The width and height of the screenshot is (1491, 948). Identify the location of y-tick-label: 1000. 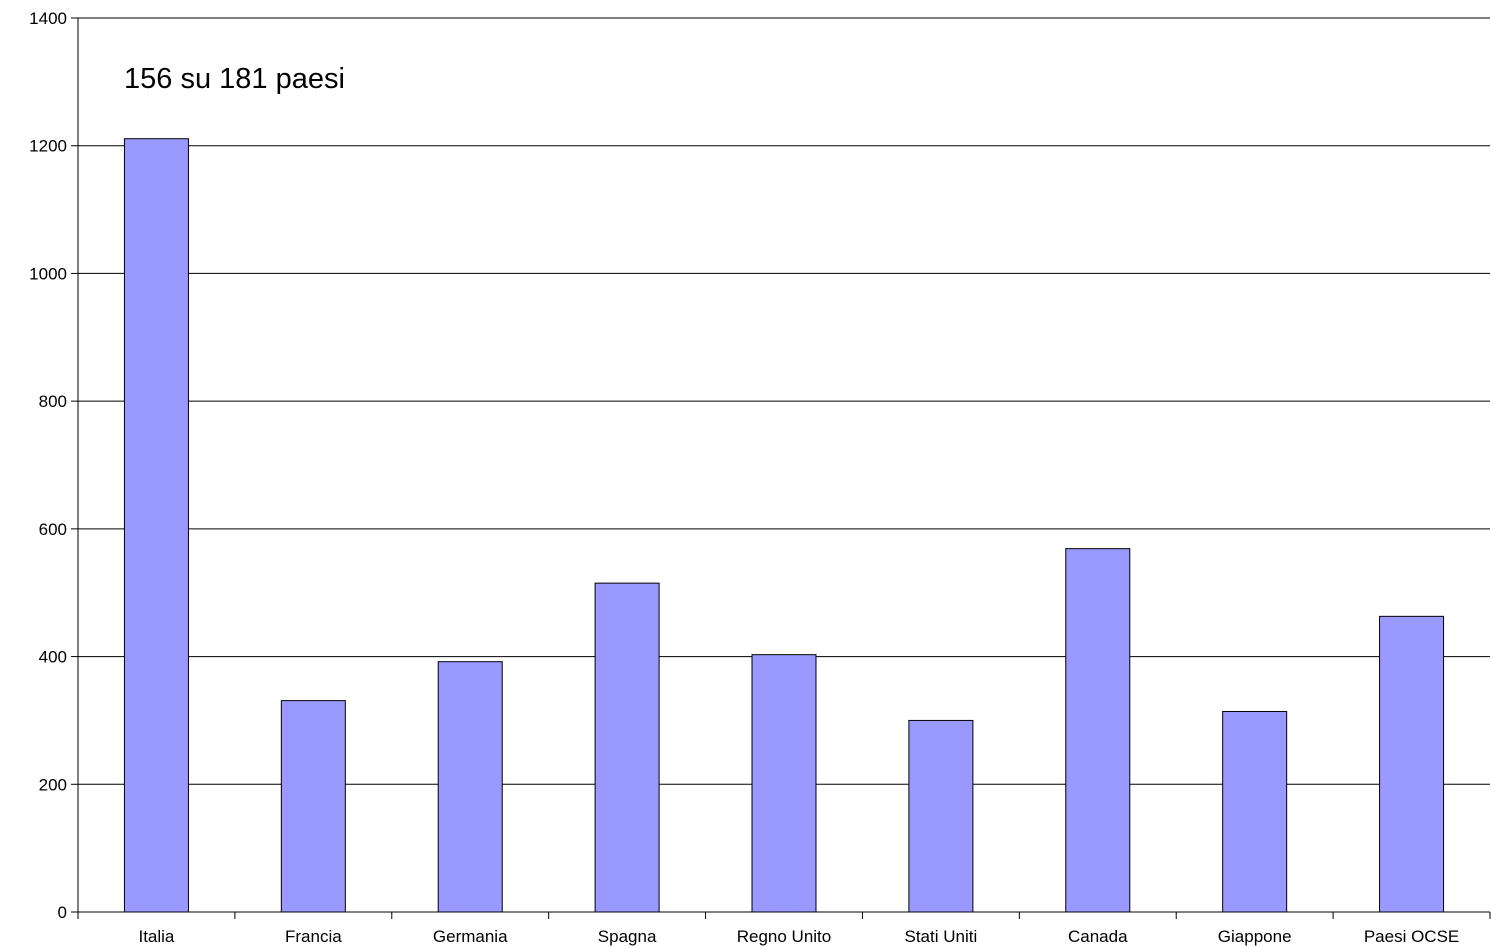
(48, 273).